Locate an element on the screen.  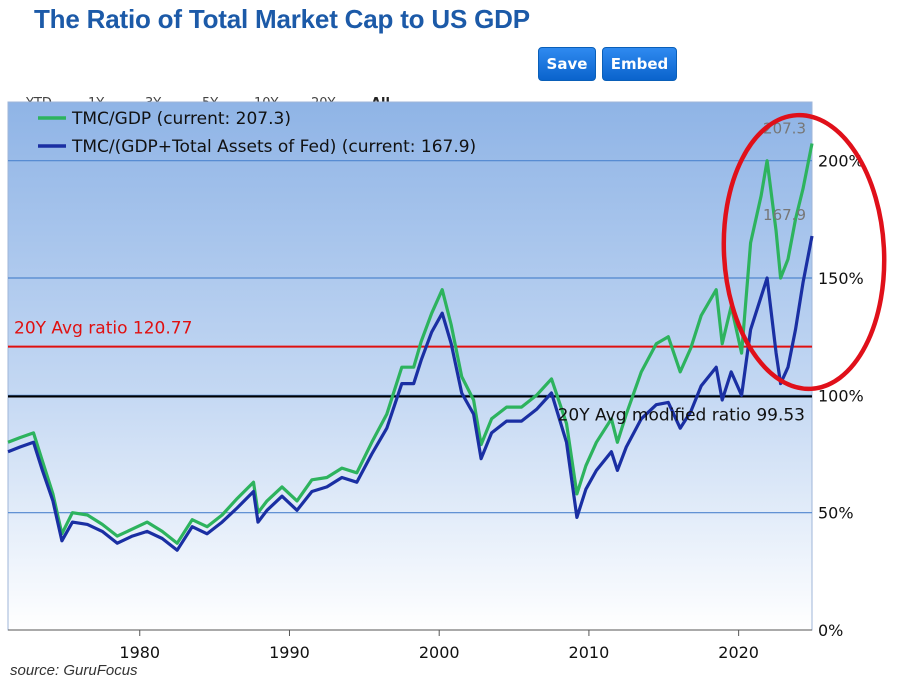
embed-button: Embed is located at coordinates (639, 64).